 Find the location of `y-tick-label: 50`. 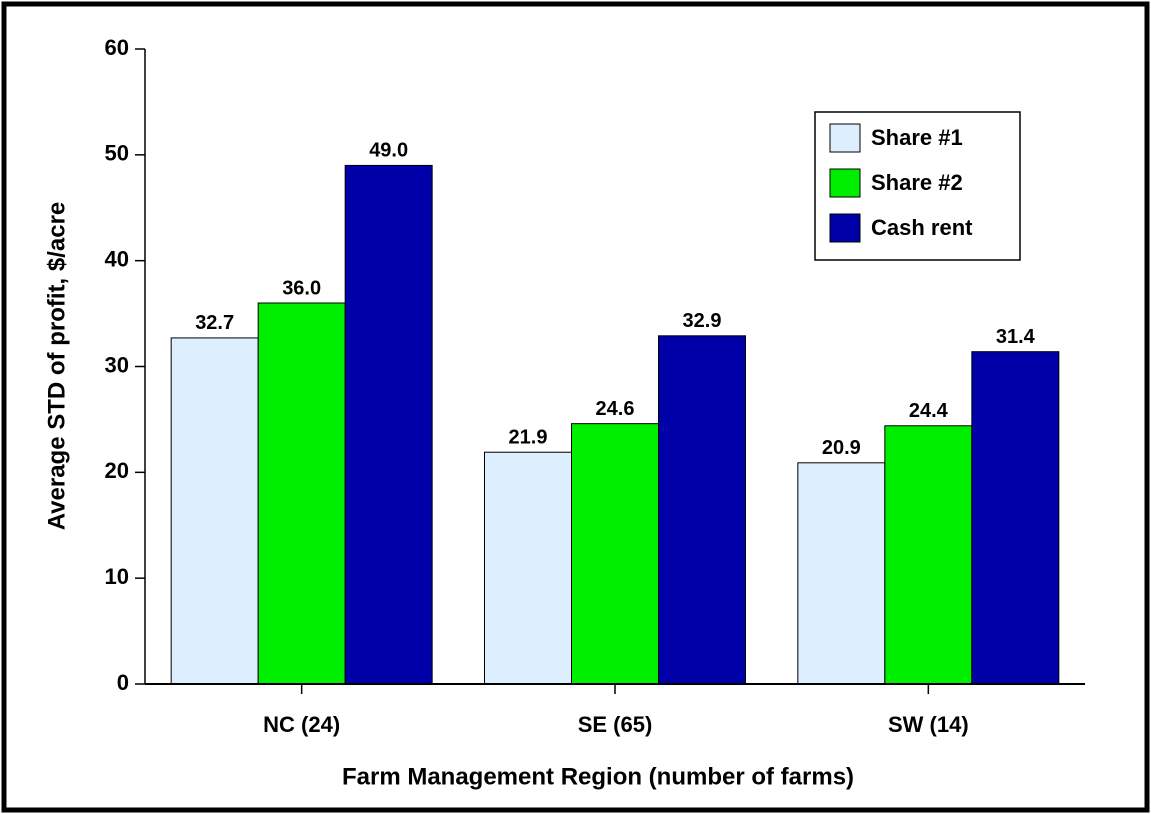

y-tick-label: 50 is located at coordinates (117, 153).